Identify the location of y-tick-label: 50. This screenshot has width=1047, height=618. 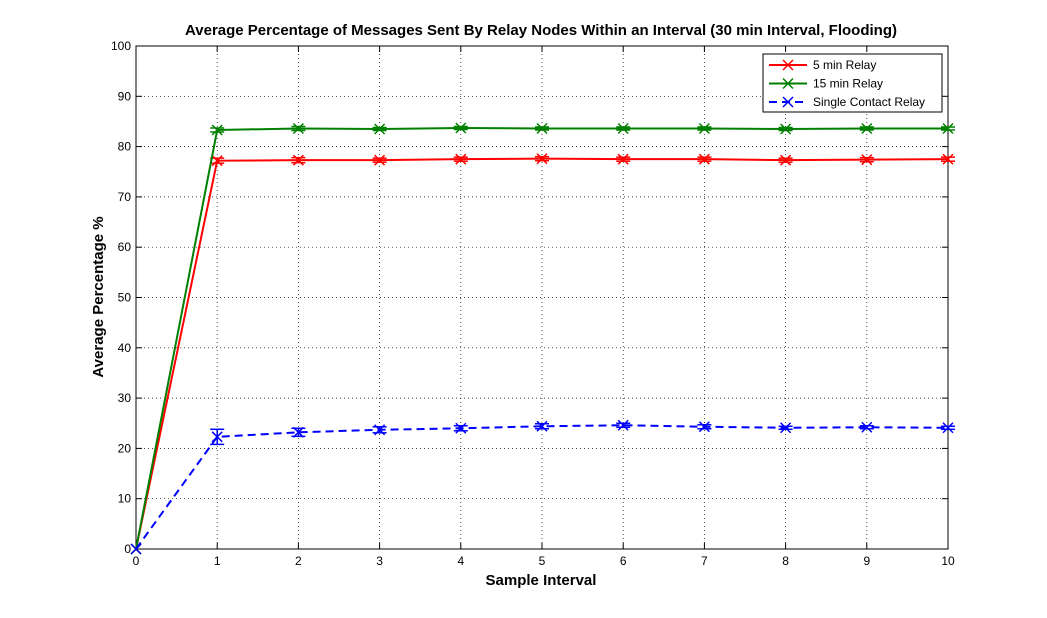
(125, 298).